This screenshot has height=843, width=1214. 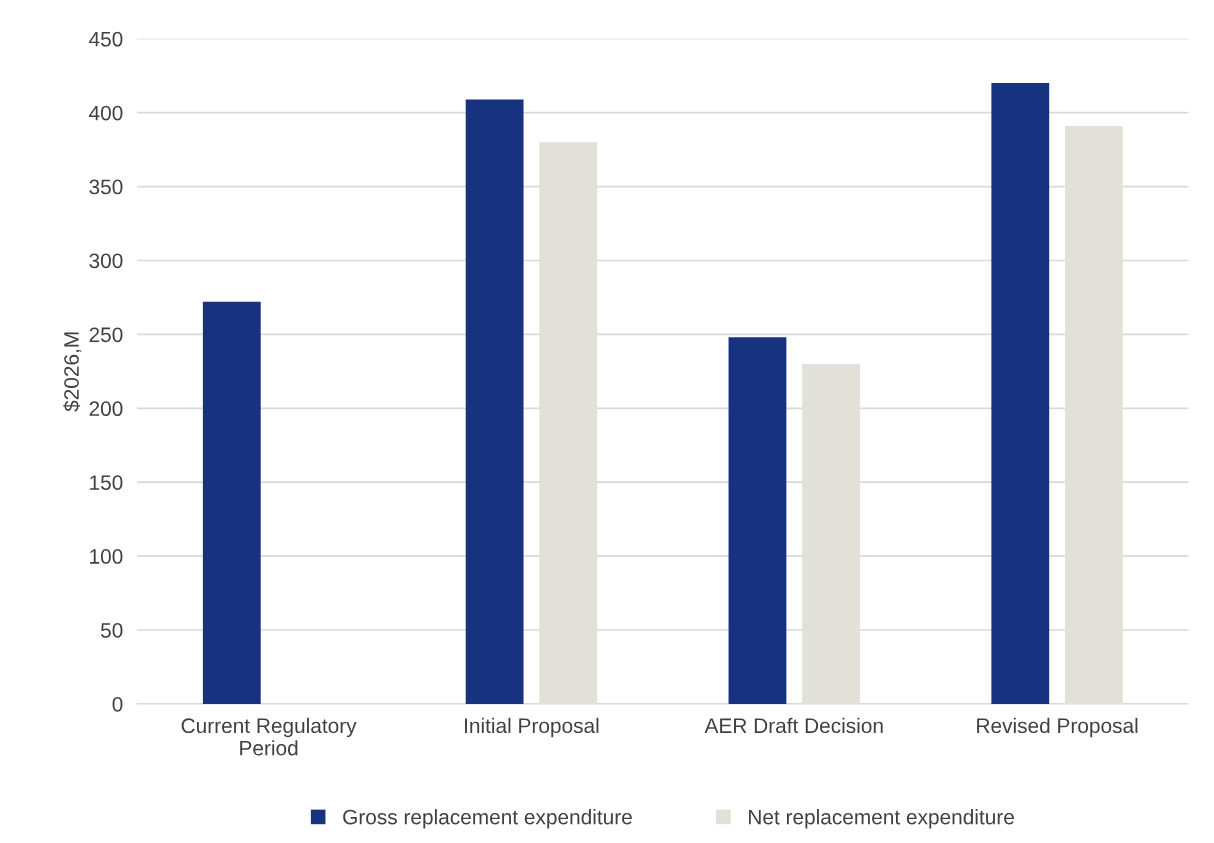 What do you see at coordinates (793, 725) in the screenshot?
I see `x-tick-label: AER Draft Decision` at bounding box center [793, 725].